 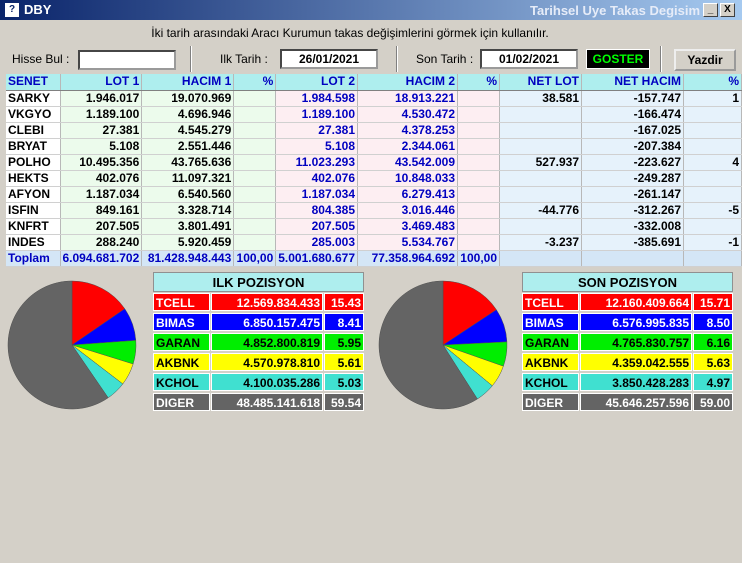 I want to click on table-cell: -332.008, so click(x=632, y=226).